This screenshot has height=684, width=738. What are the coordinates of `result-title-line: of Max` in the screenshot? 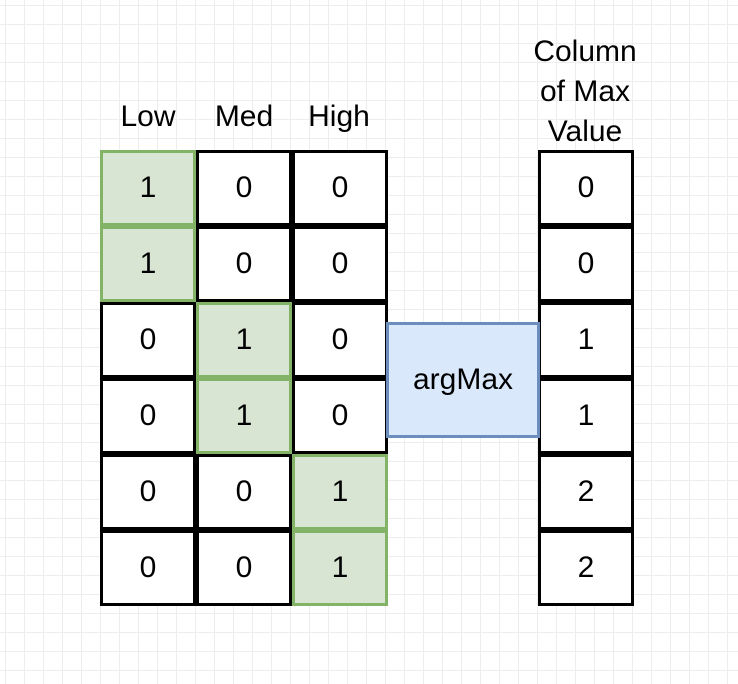 It's located at (585, 91).